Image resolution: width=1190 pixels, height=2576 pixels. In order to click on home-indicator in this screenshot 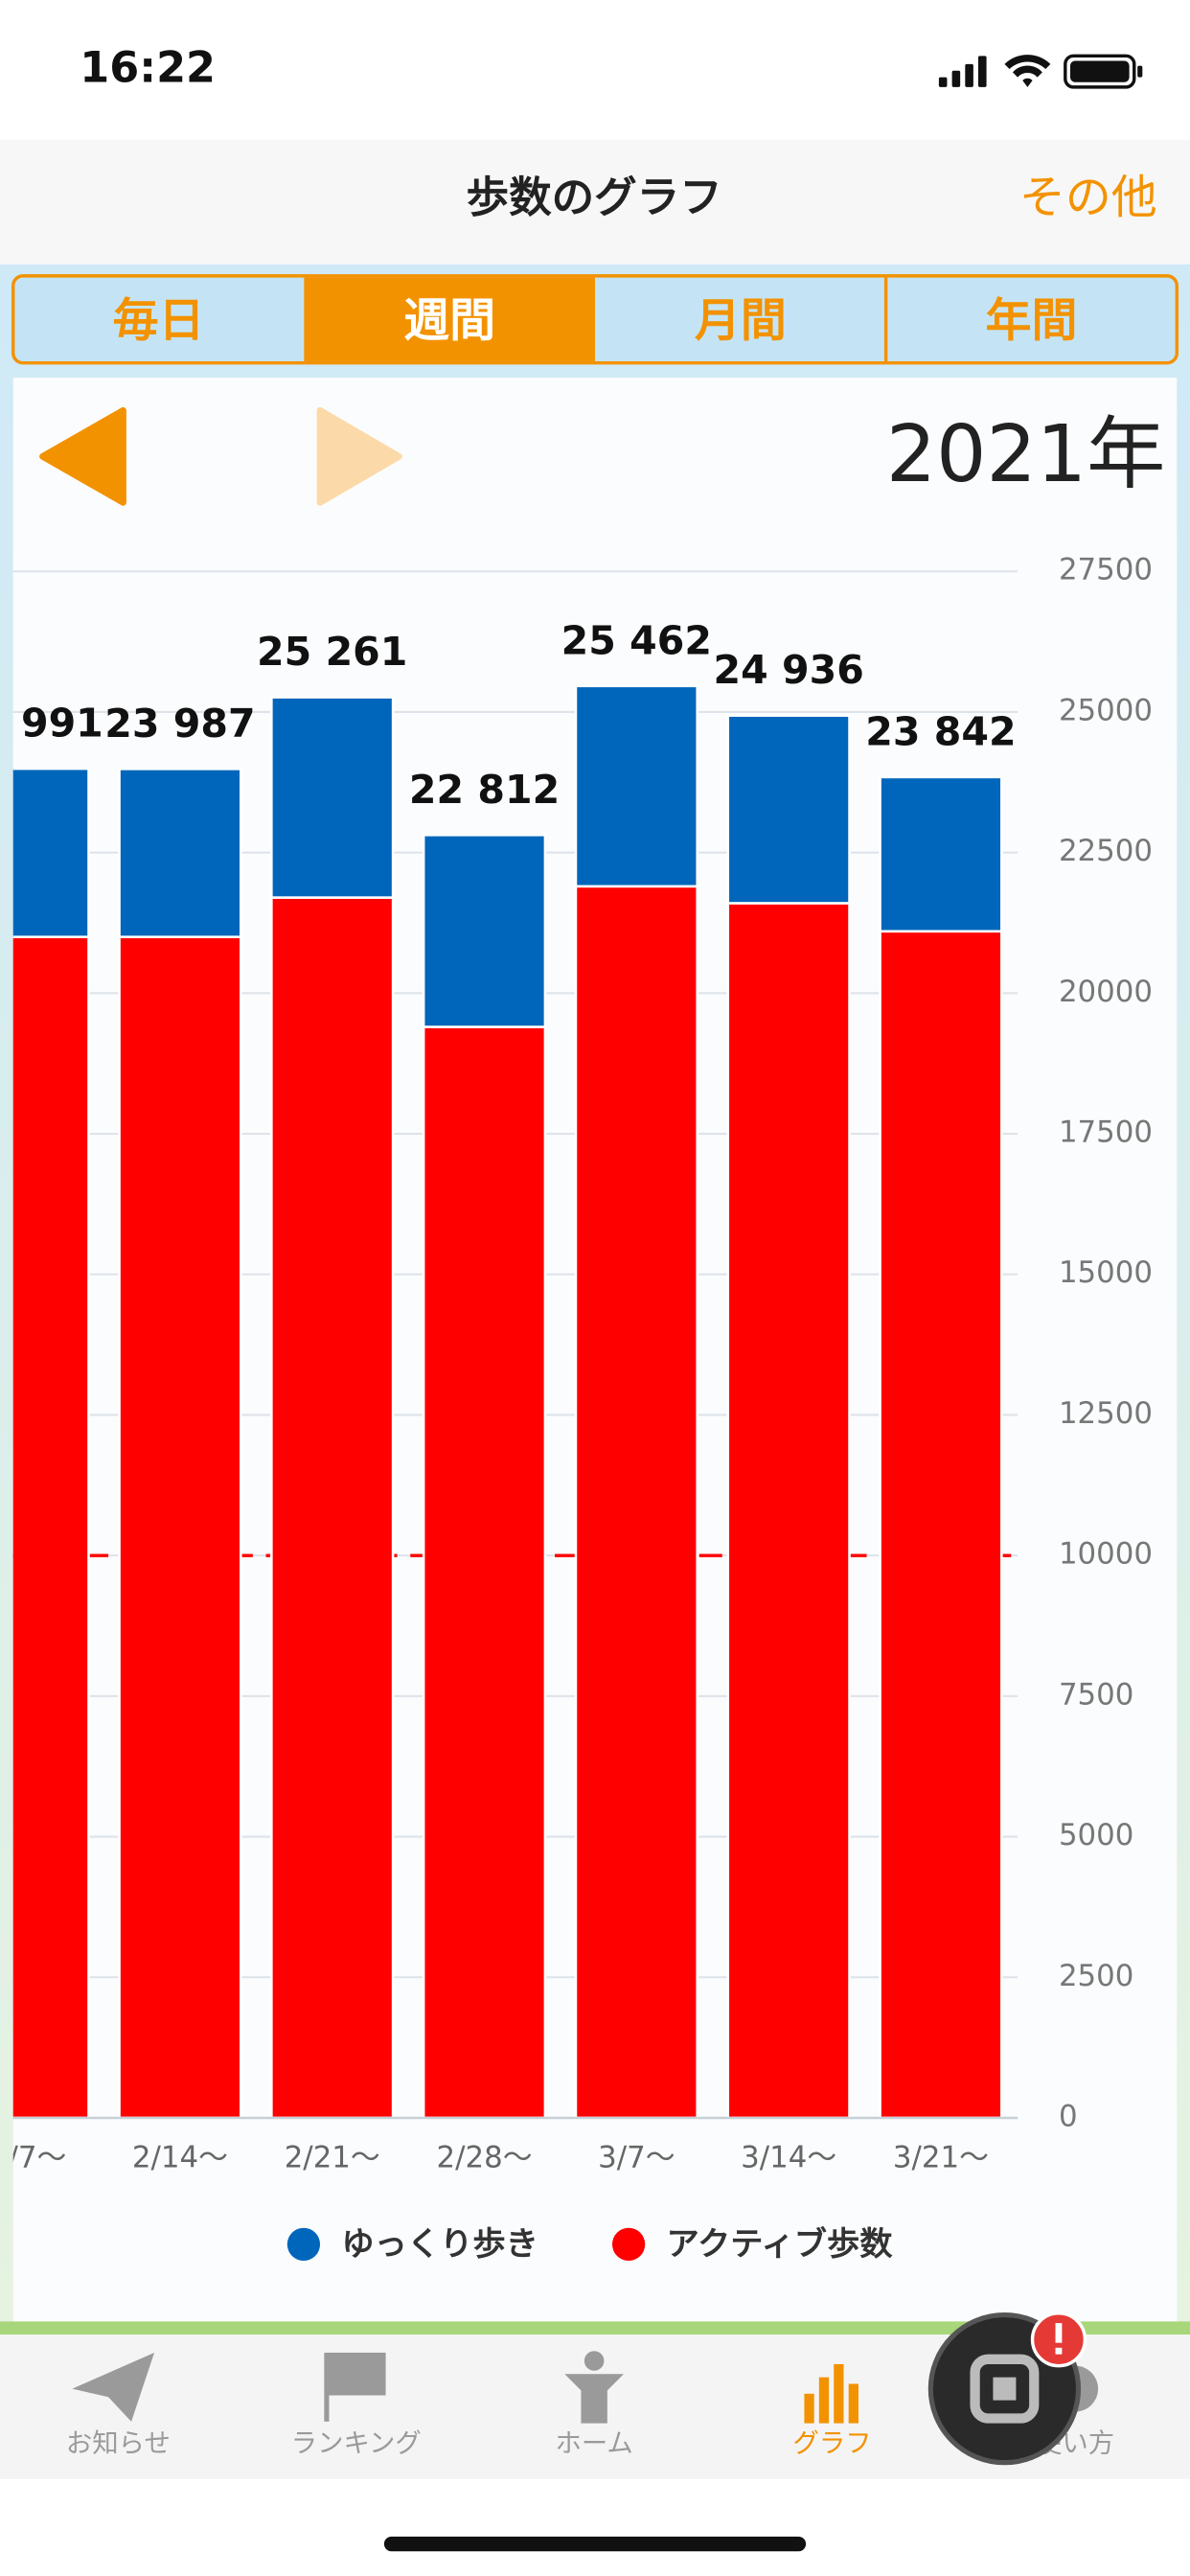, I will do `click(595, 2544)`.